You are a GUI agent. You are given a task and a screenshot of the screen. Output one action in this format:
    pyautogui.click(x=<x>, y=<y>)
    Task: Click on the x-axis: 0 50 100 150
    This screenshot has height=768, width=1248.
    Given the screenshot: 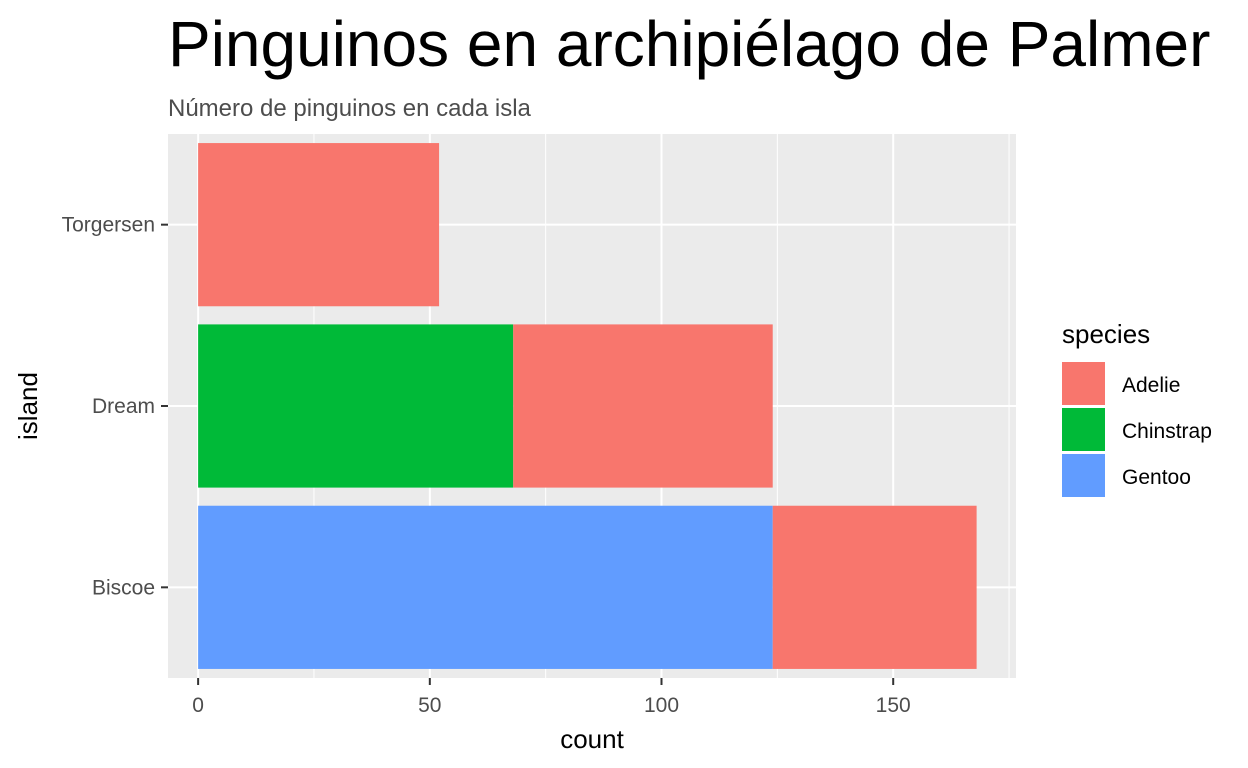 What is the action you would take?
    pyautogui.click(x=551, y=697)
    